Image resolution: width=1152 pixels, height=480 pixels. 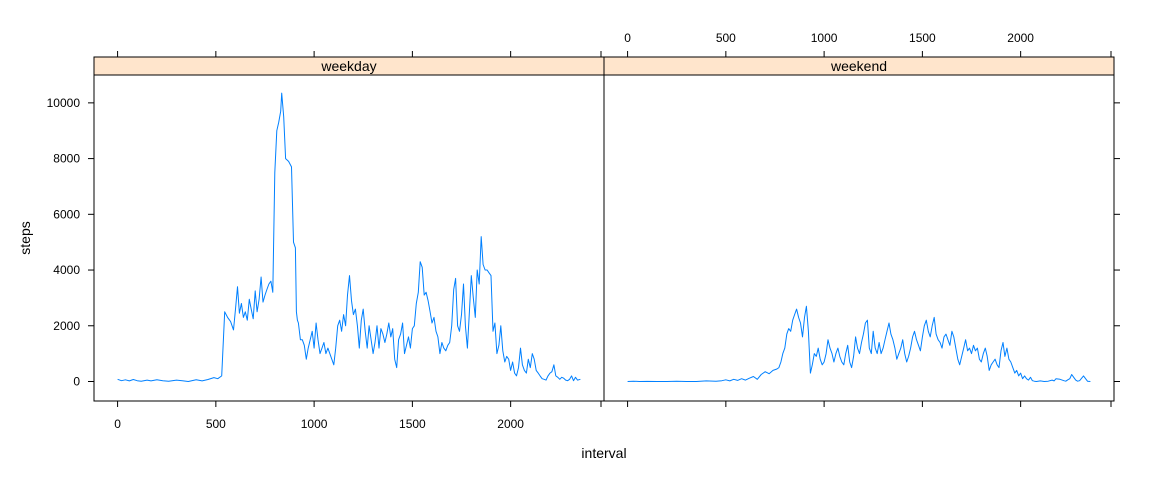 I want to click on x-axis-title: interval, so click(x=603, y=453).